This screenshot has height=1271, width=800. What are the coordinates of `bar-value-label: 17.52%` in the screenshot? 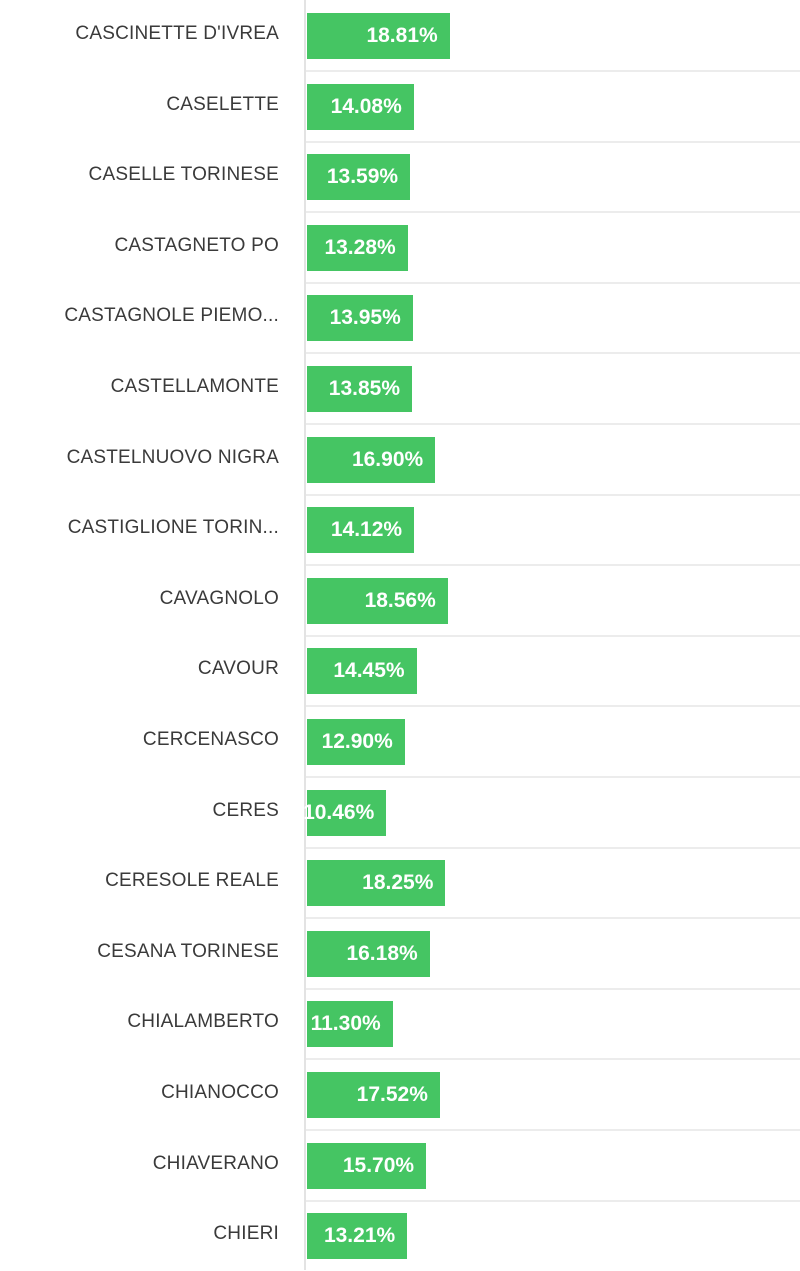 It's located at (392, 1094).